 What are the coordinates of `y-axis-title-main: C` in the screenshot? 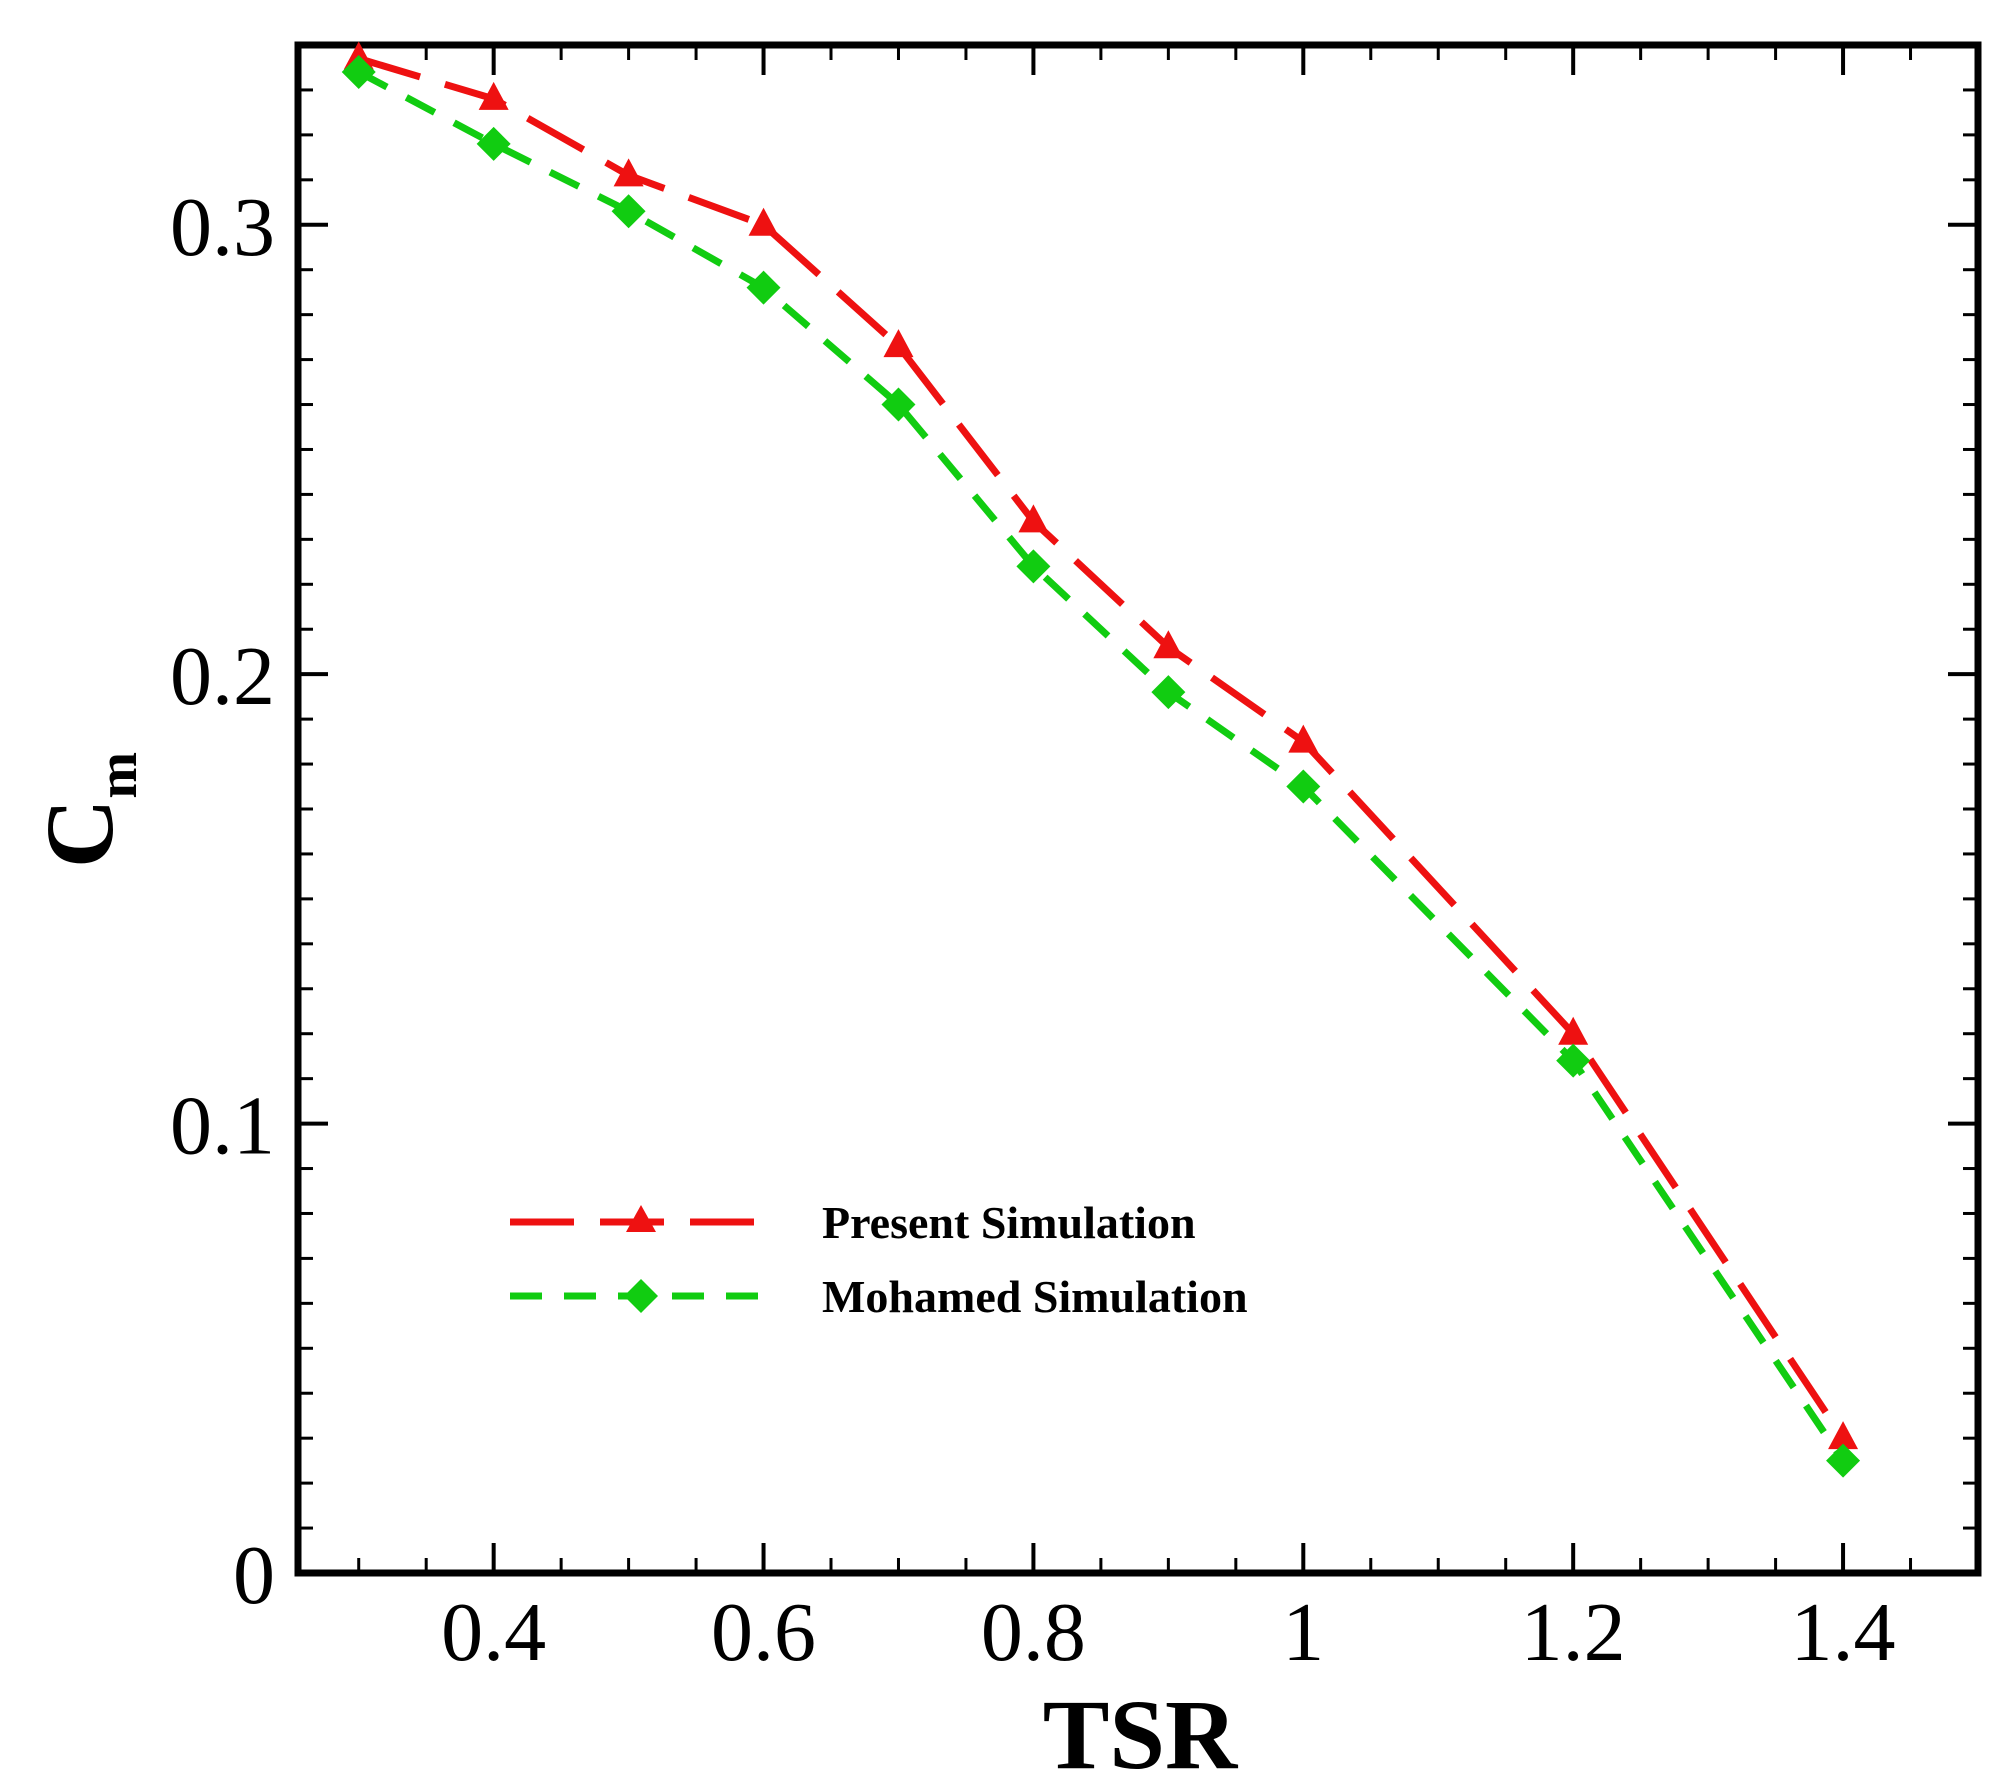 It's located at (79, 833).